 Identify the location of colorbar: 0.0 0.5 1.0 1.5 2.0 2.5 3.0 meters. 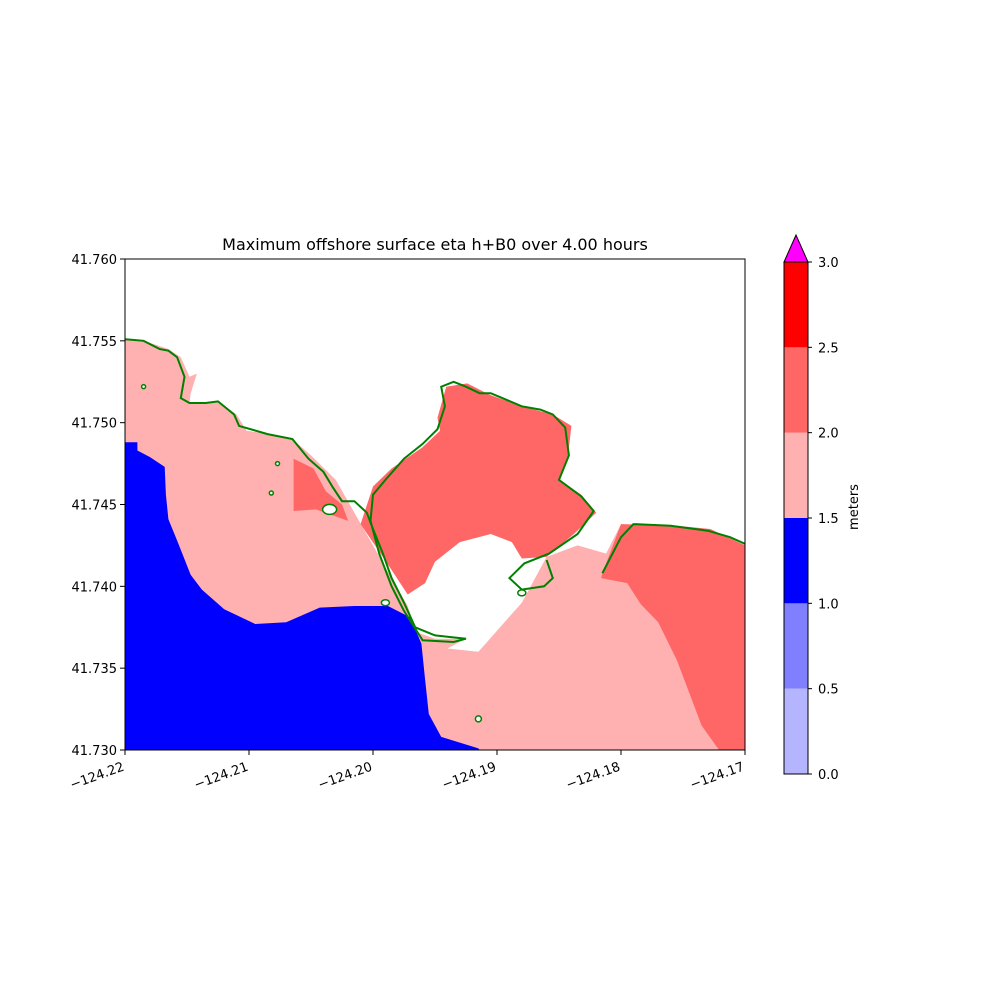
(822, 508).